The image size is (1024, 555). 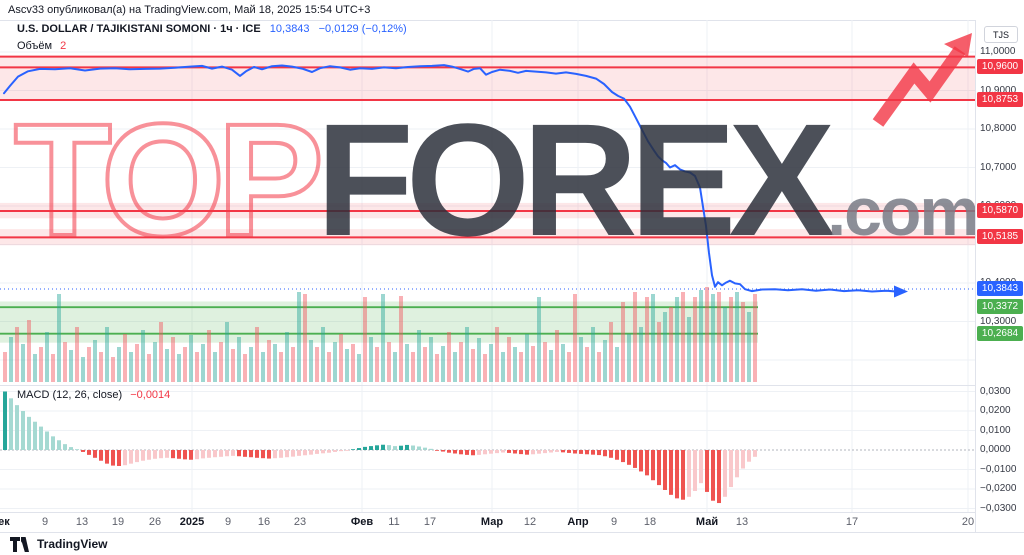 I want to click on time-label: 9, so click(x=614, y=522).